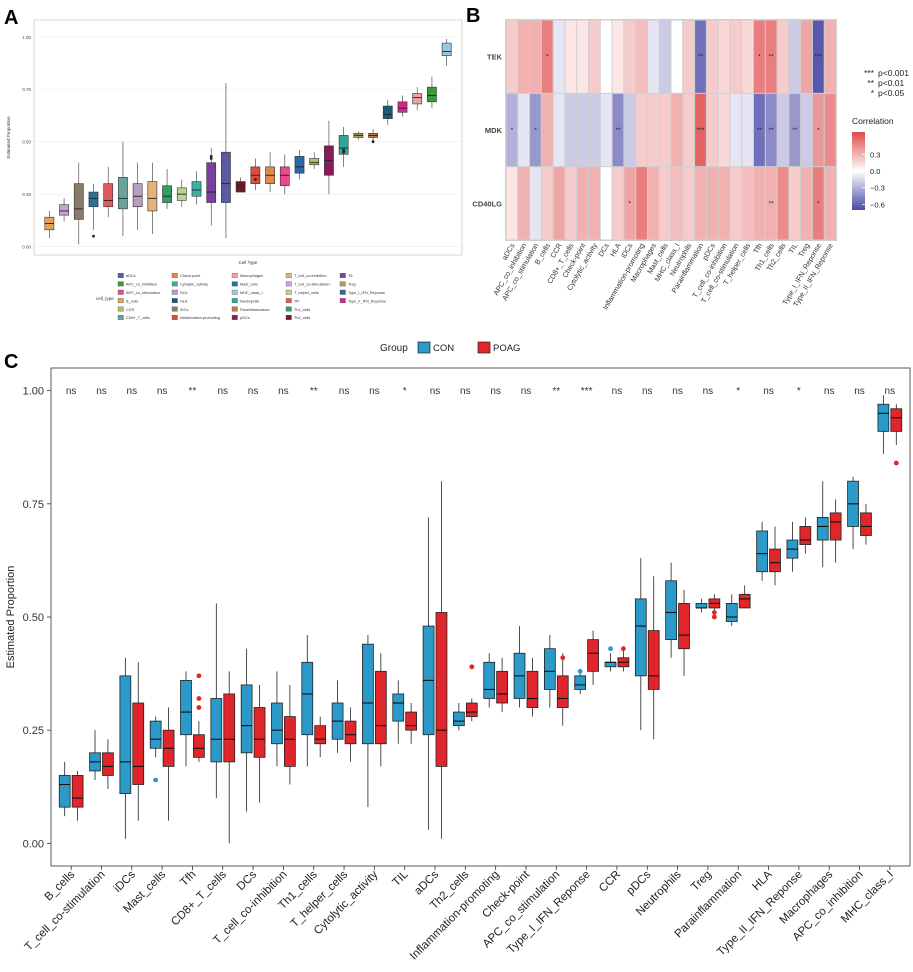  What do you see at coordinates (26, 37) in the screenshot?
I see `panel-a-ytick: 1.00` at bounding box center [26, 37].